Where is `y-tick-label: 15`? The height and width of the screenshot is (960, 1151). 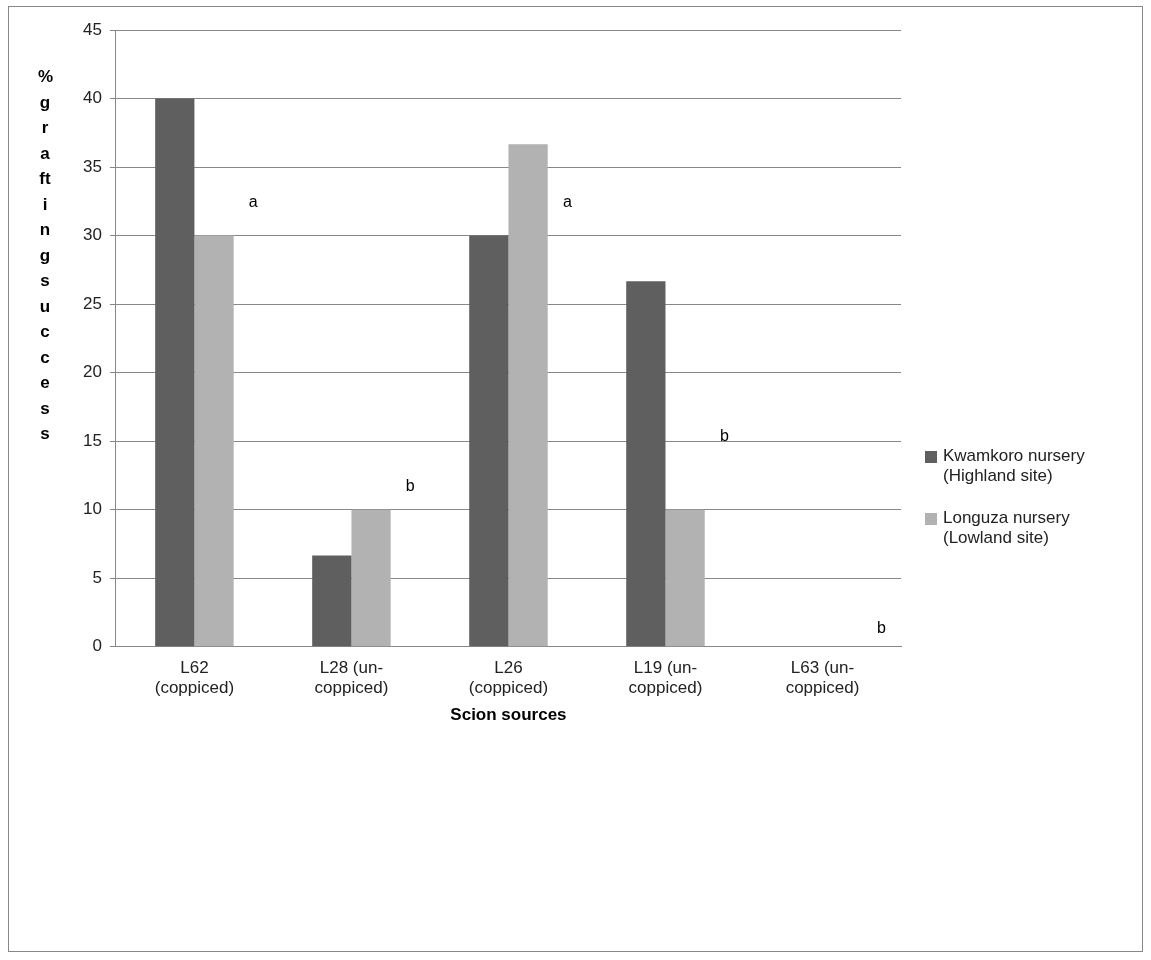 y-tick-label: 15 is located at coordinates (92, 440).